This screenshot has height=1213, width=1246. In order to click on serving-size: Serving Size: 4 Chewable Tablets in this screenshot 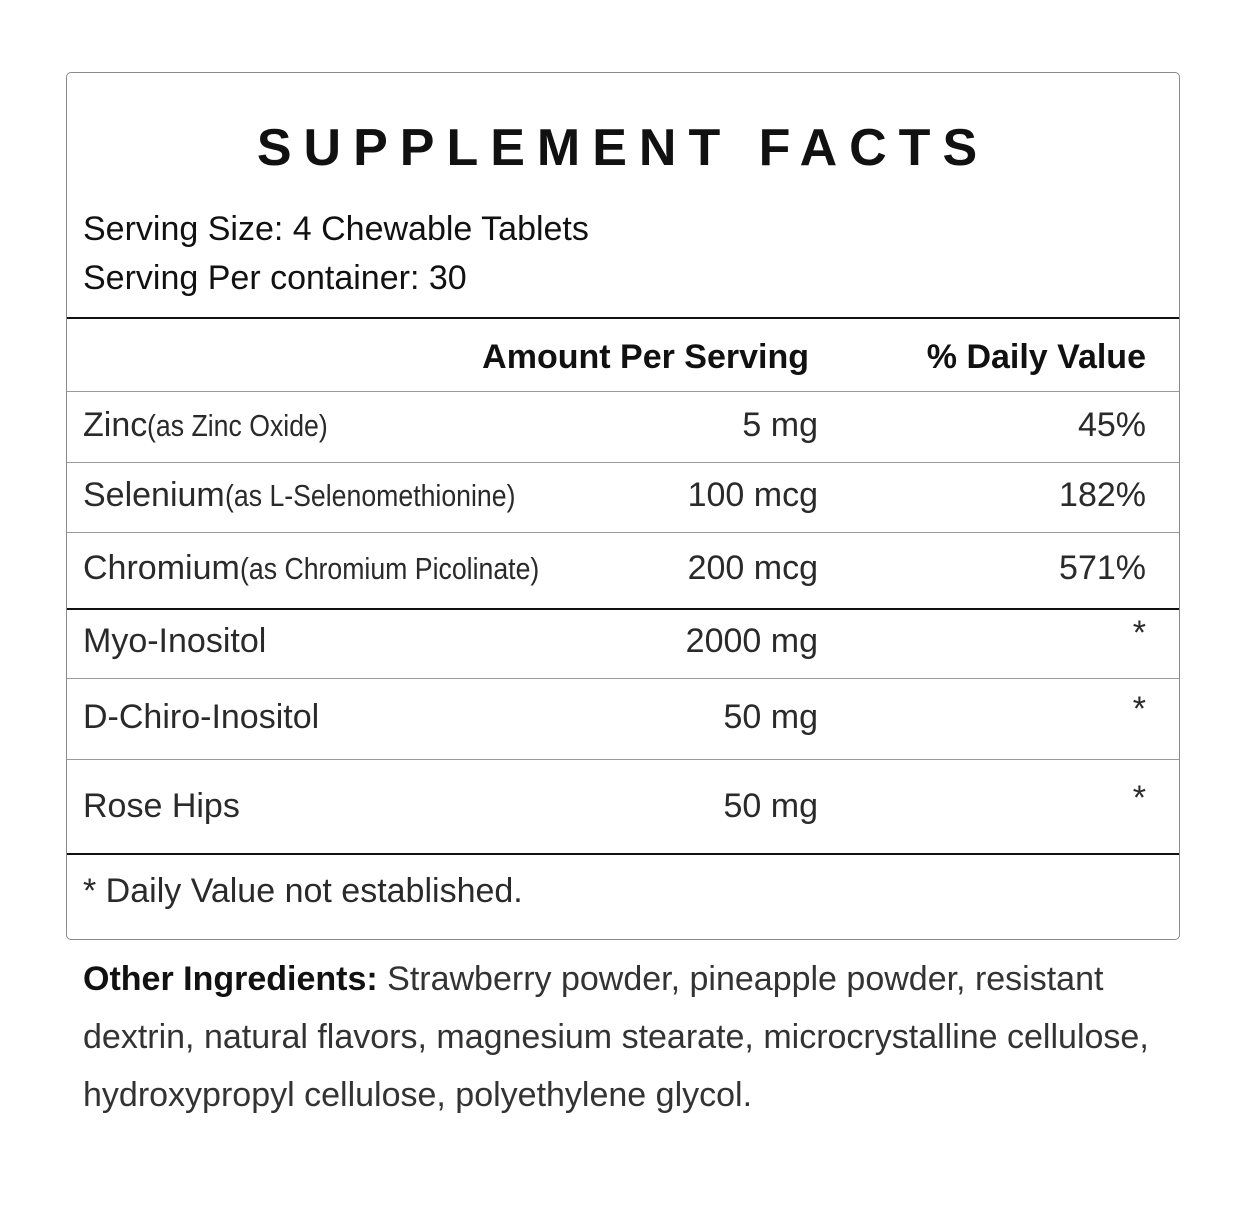, I will do `click(336, 229)`.